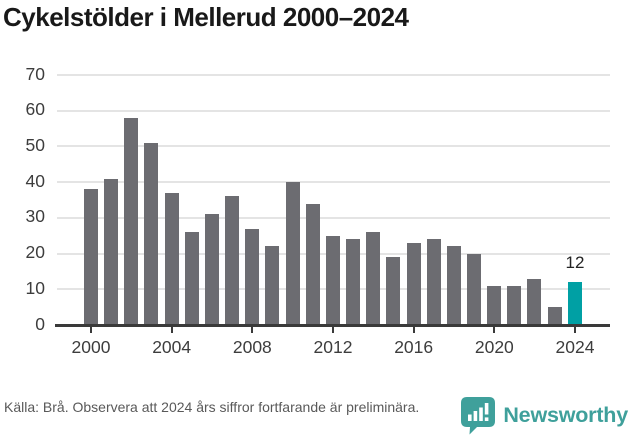  Describe the element at coordinates (433, 282) in the screenshot. I see `bar-2017` at that location.